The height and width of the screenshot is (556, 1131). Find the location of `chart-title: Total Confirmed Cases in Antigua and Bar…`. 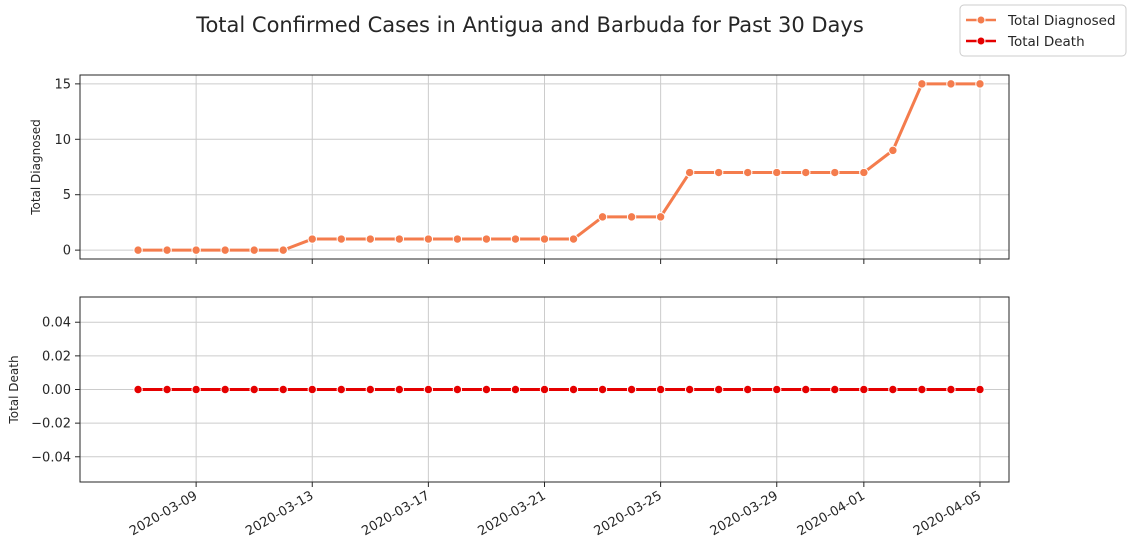

chart-title: Total Confirmed Cases in Antigua and Bar… is located at coordinates (529, 25).